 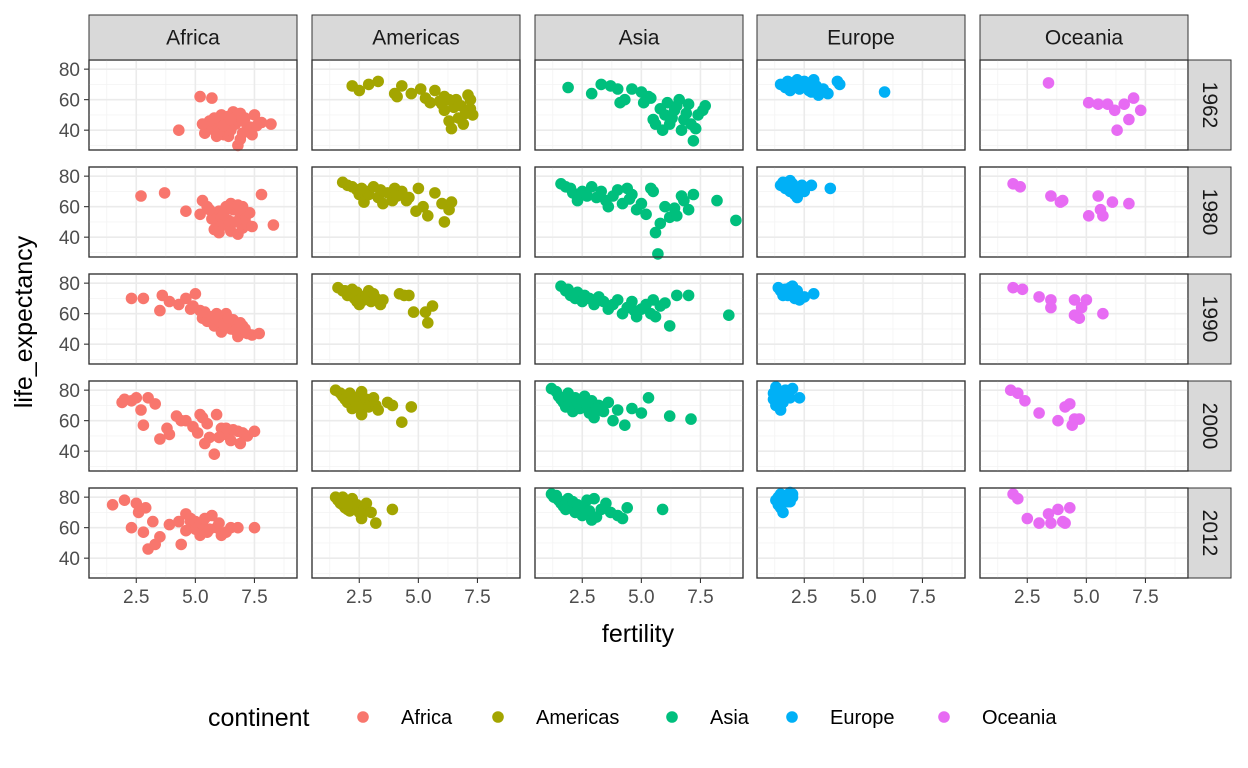 I want to click on y-axis-title: life_expectancy, so click(x=24, y=321).